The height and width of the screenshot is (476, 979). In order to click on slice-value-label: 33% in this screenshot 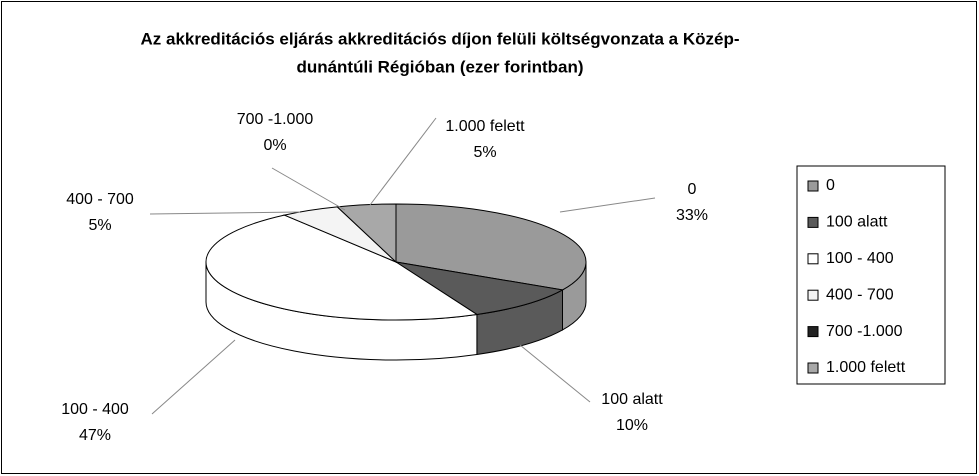, I will do `click(692, 215)`.